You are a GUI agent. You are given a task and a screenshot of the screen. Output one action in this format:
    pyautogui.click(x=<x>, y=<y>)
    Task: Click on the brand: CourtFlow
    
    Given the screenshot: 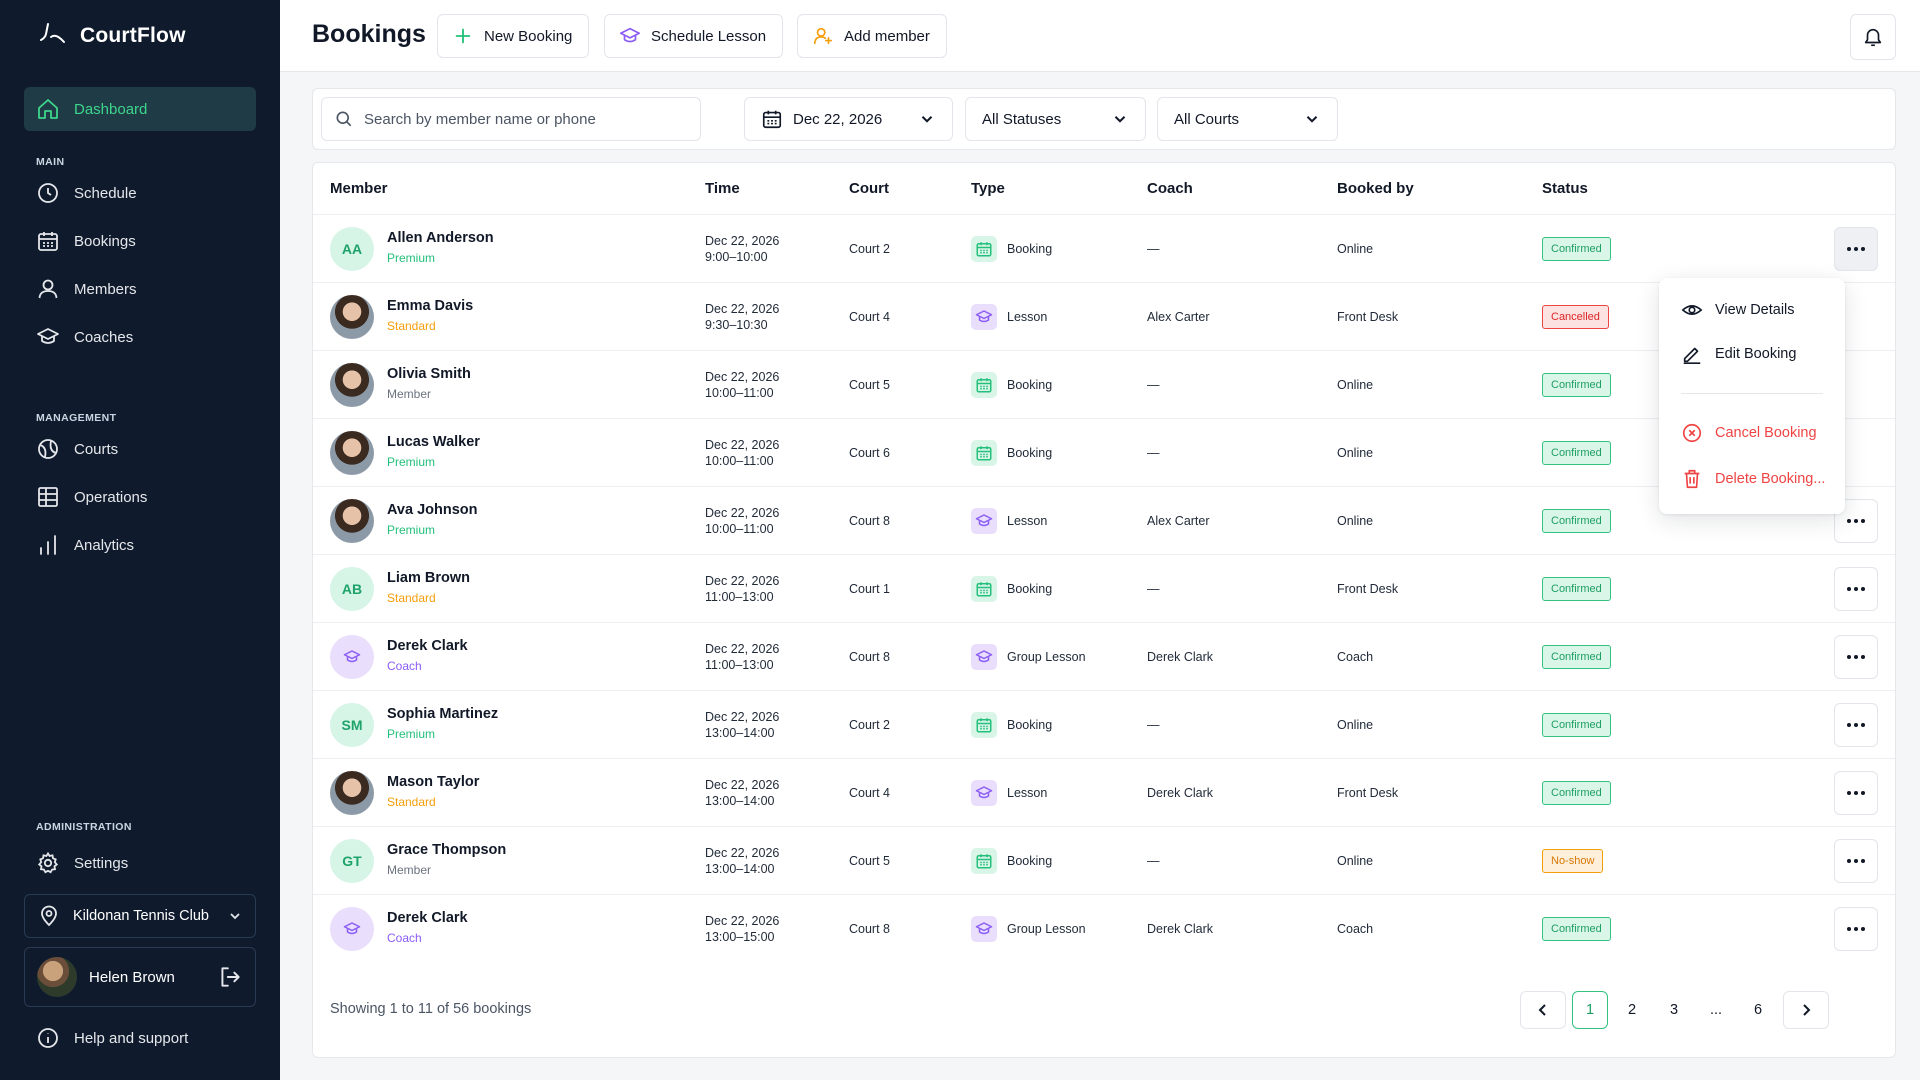 What is the action you would take?
    pyautogui.click(x=111, y=36)
    